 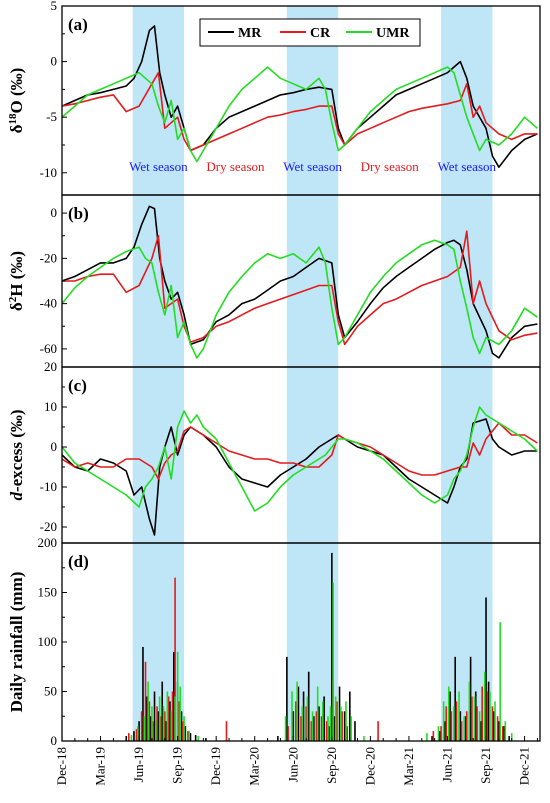 What do you see at coordinates (408, 766) in the screenshot?
I see `x-tick-label: Mar-21` at bounding box center [408, 766].